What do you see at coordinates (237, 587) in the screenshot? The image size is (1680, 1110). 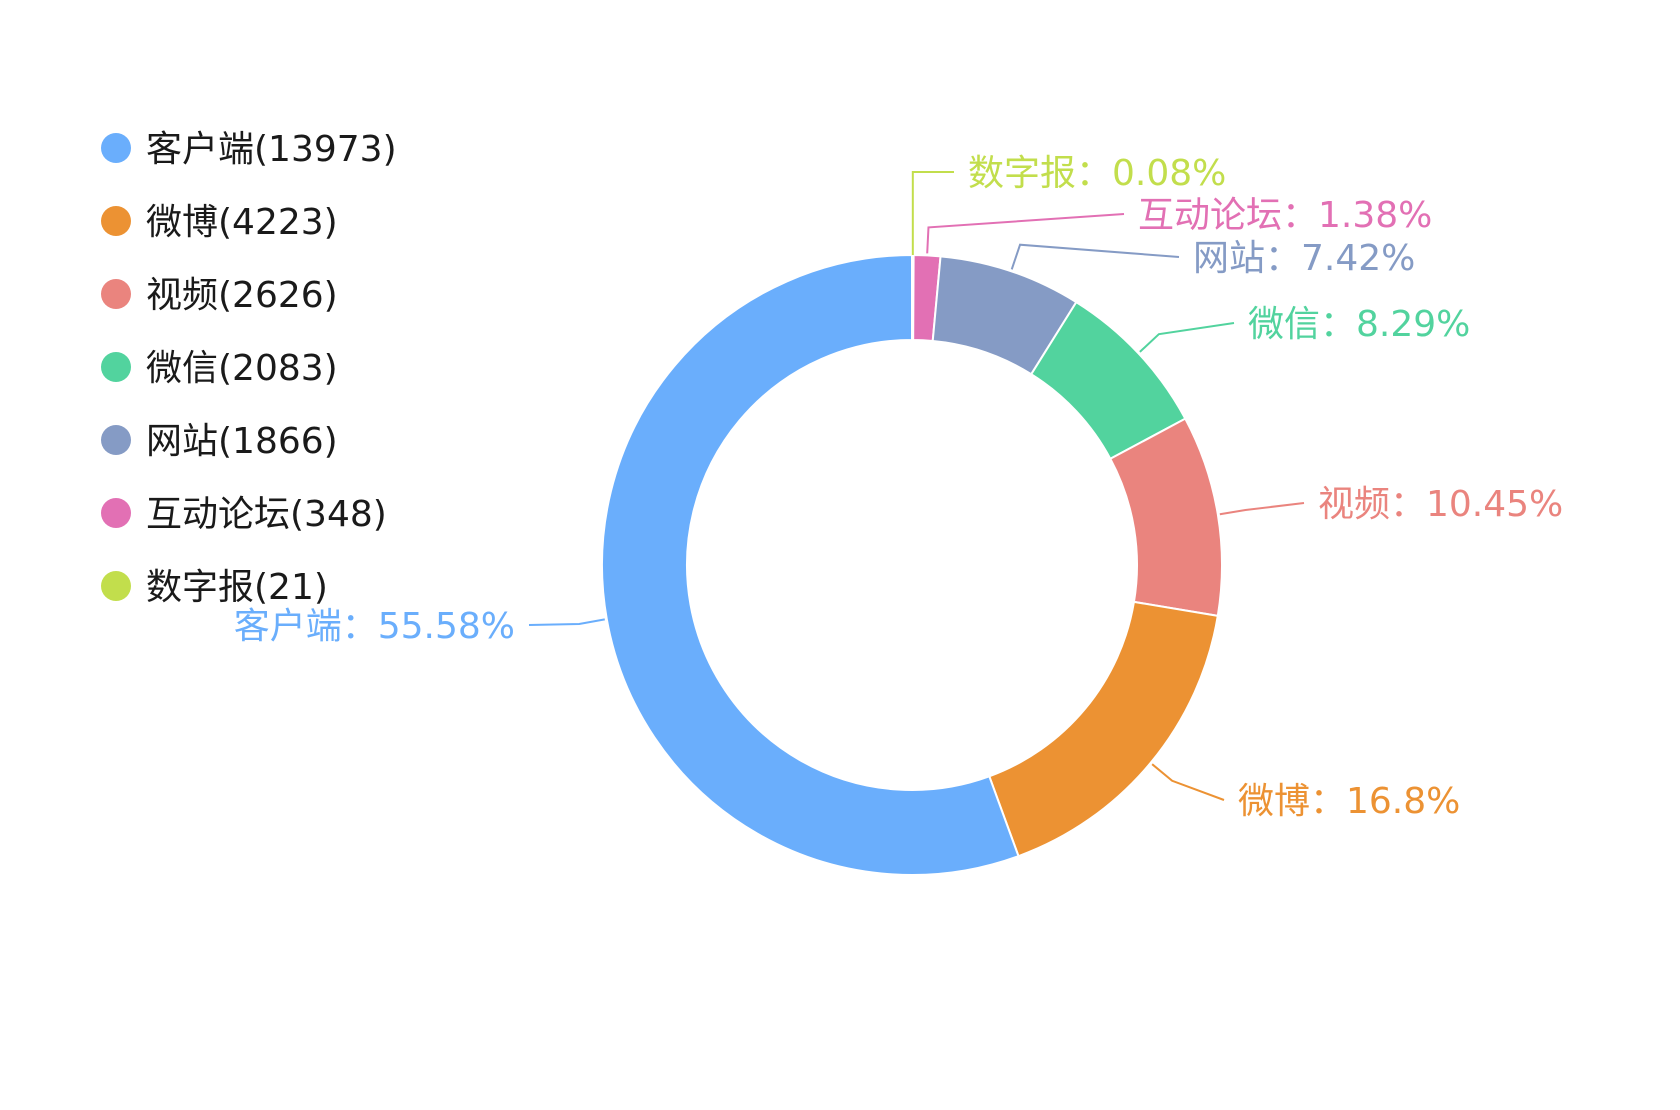 I see `legend-label: 数字报(21)` at bounding box center [237, 587].